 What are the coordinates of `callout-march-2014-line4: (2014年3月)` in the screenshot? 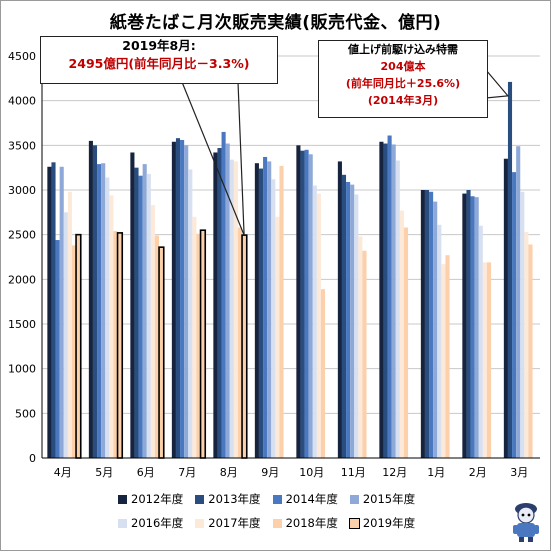 It's located at (403, 100).